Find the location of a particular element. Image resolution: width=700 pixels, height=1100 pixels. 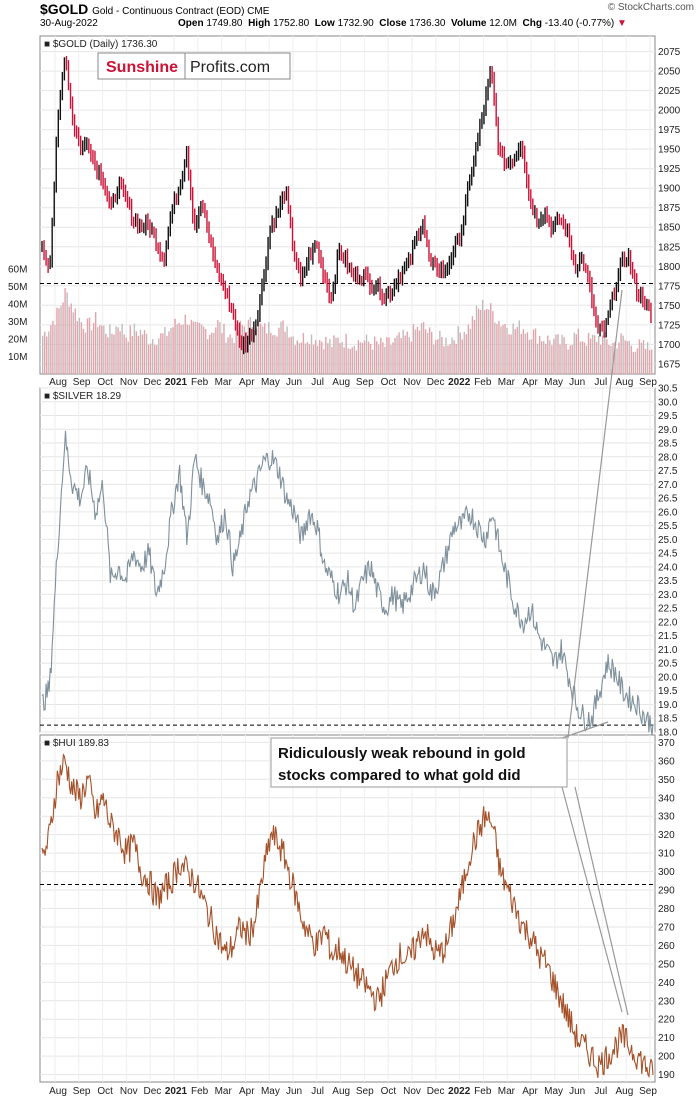

hui-y-tick-label: 260 is located at coordinates (666, 946).